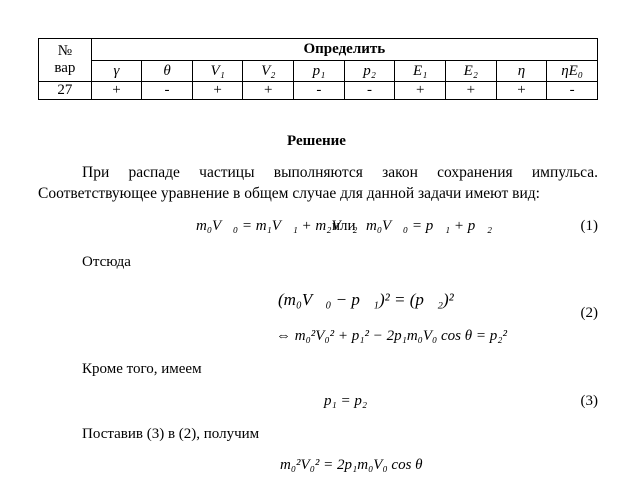 The image size is (633, 483). Describe the element at coordinates (316, 141) in the screenshot. I see `heading: Решение` at that location.